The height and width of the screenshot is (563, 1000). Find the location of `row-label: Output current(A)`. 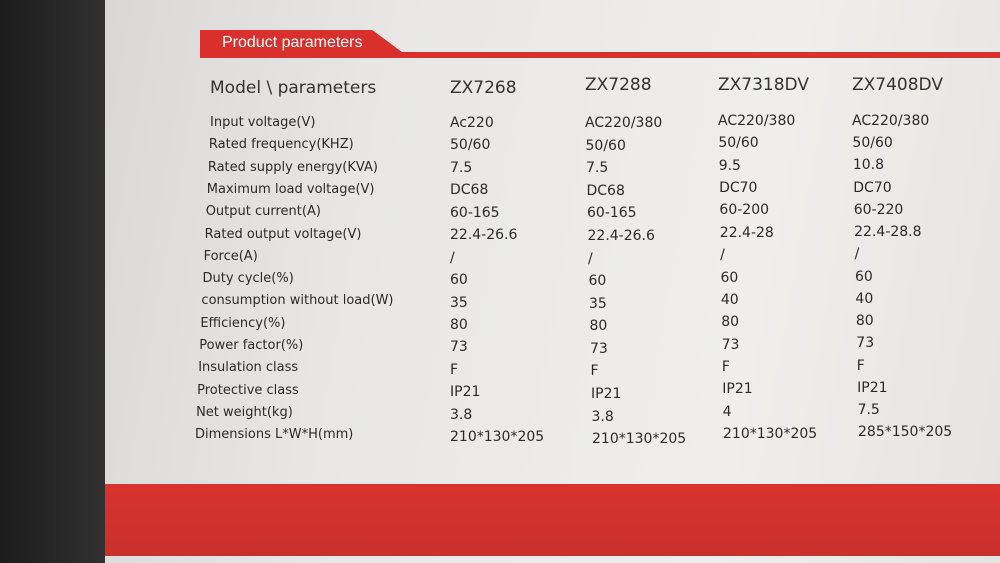

row-label: Output current(A) is located at coordinates (263, 212).